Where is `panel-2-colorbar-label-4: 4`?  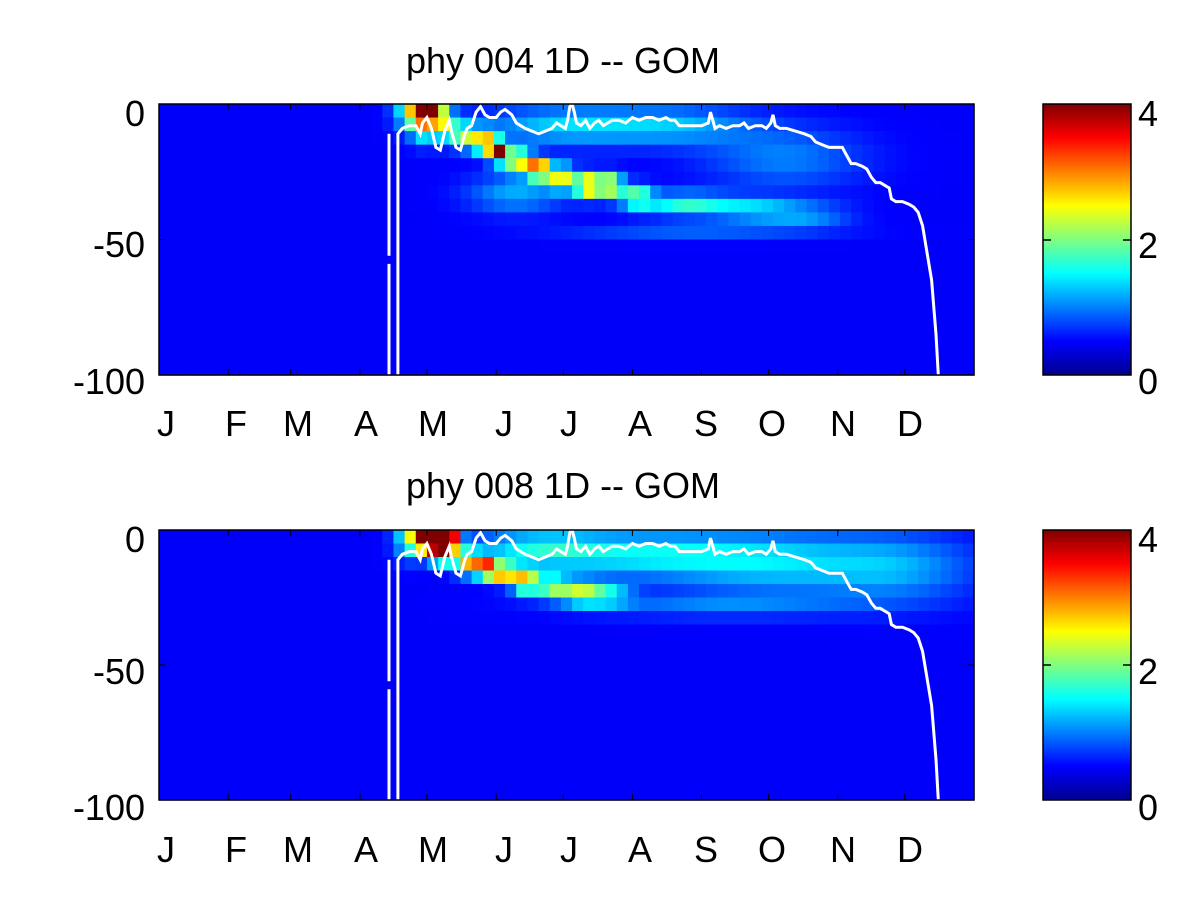
panel-2-colorbar-label-4: 4 is located at coordinates (1148, 539).